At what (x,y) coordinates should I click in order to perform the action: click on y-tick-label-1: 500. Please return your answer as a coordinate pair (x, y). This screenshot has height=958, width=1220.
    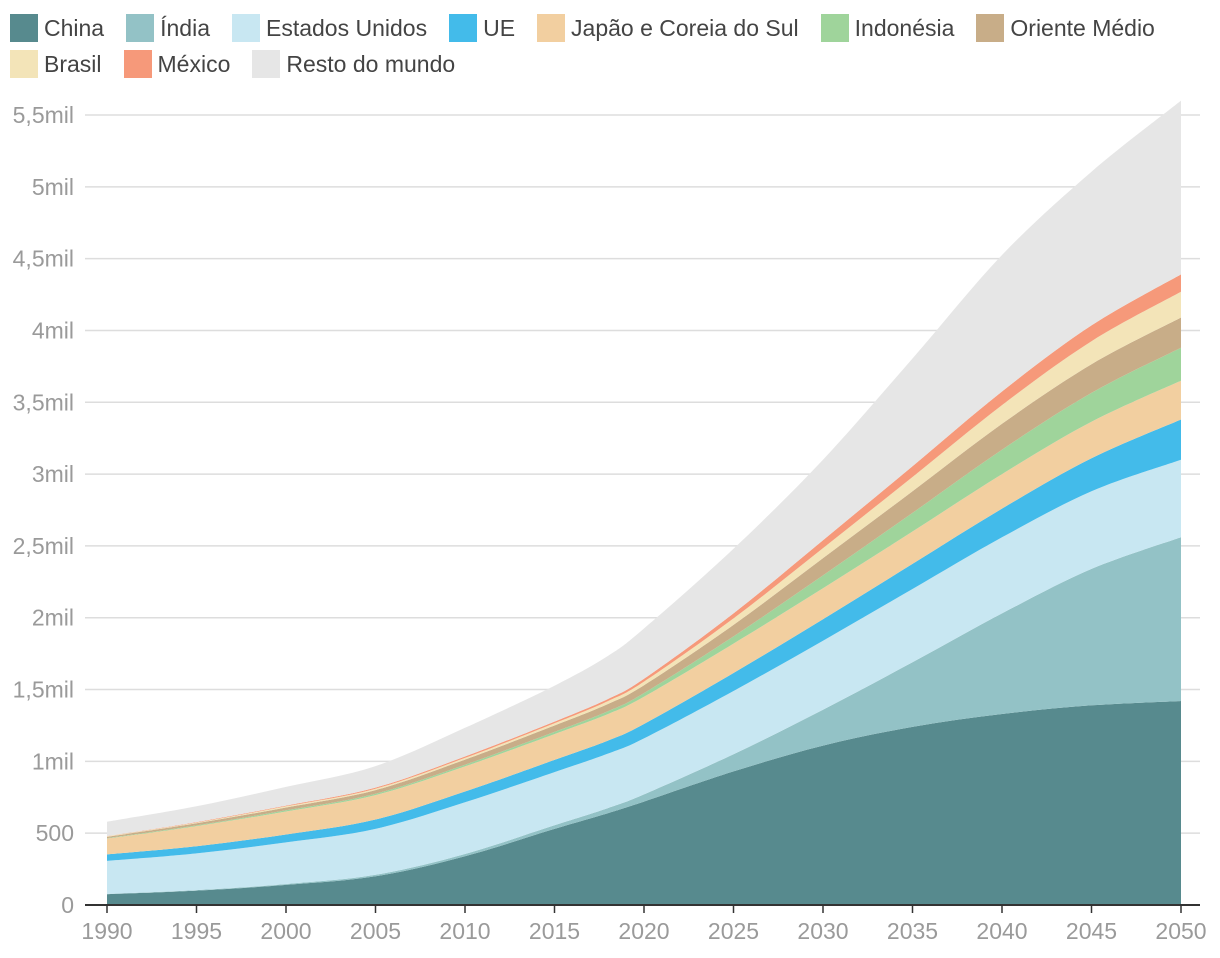
    Looking at the image, I should click on (55, 833).